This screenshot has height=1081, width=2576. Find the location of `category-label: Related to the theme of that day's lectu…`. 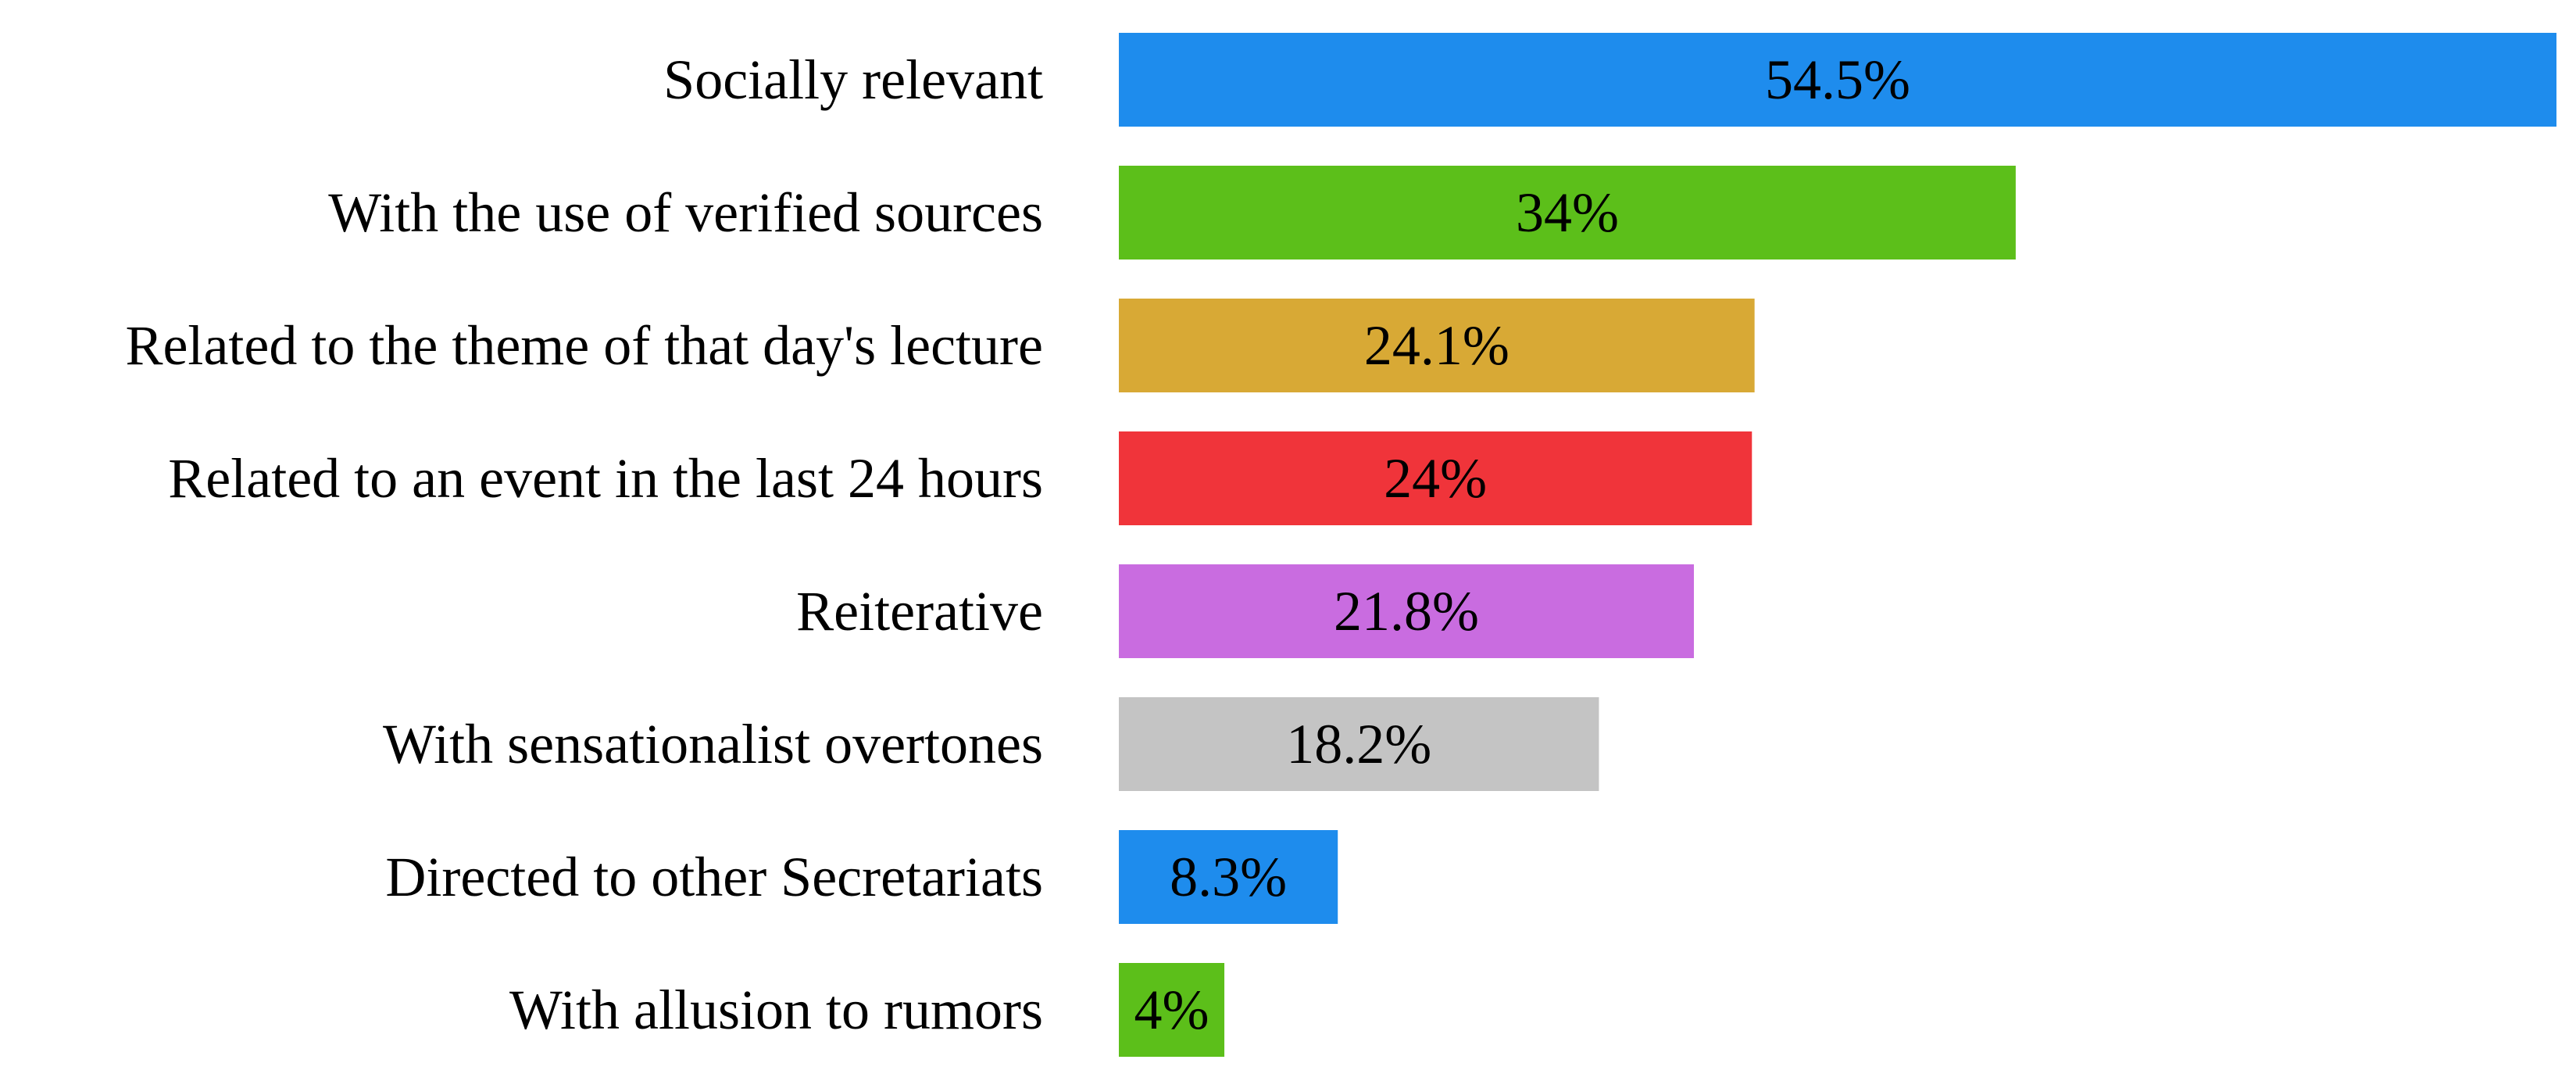

category-label: Related to the theme of that day's lectu… is located at coordinates (584, 345).